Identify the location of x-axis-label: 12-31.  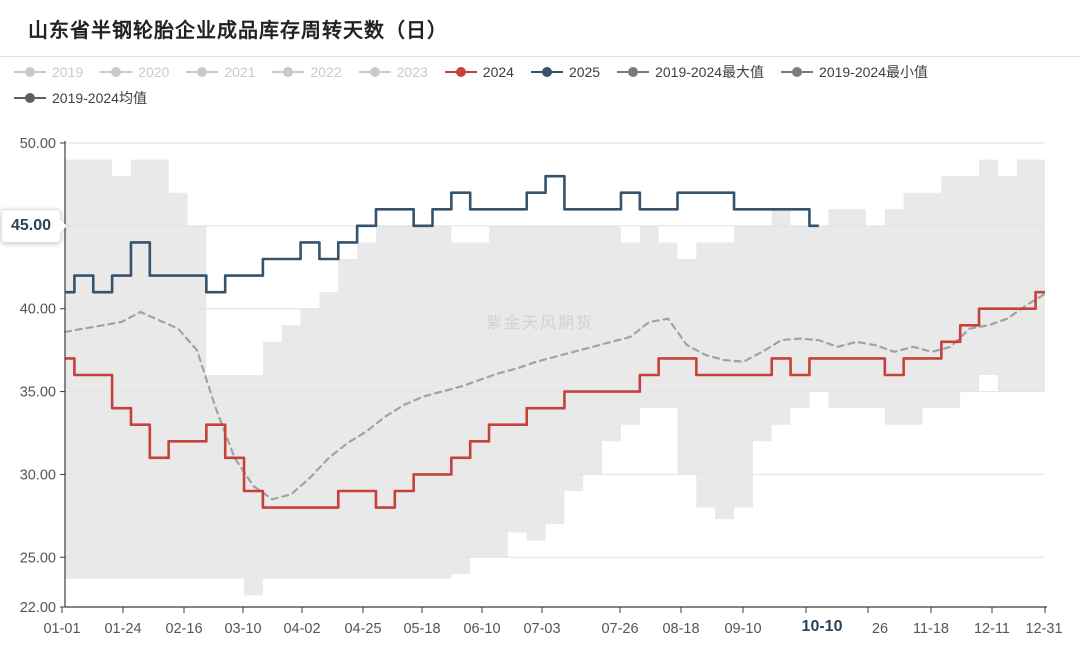
(1043, 629).